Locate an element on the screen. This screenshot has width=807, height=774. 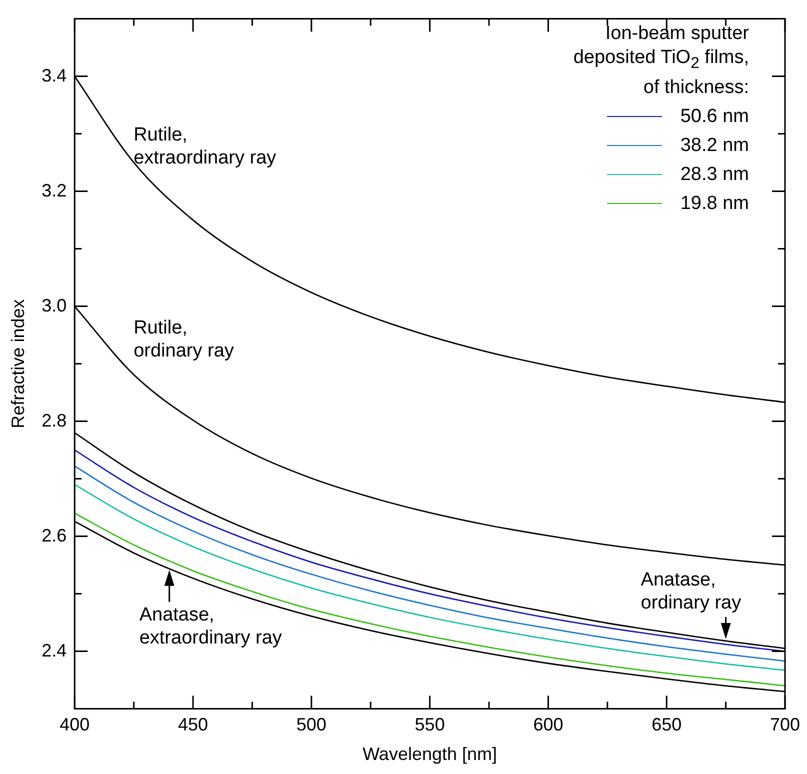
y-tick-label: 2.4 is located at coordinates (54, 650).